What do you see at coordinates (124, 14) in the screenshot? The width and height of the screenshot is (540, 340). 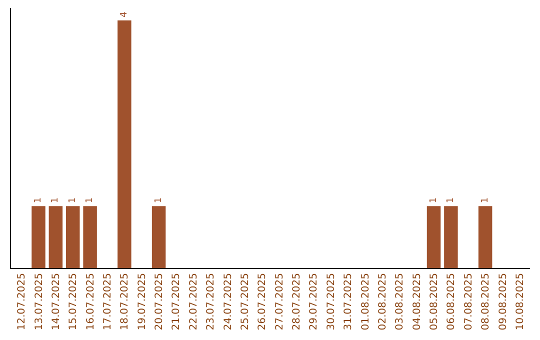 I see `data-label: 4` at bounding box center [124, 14].